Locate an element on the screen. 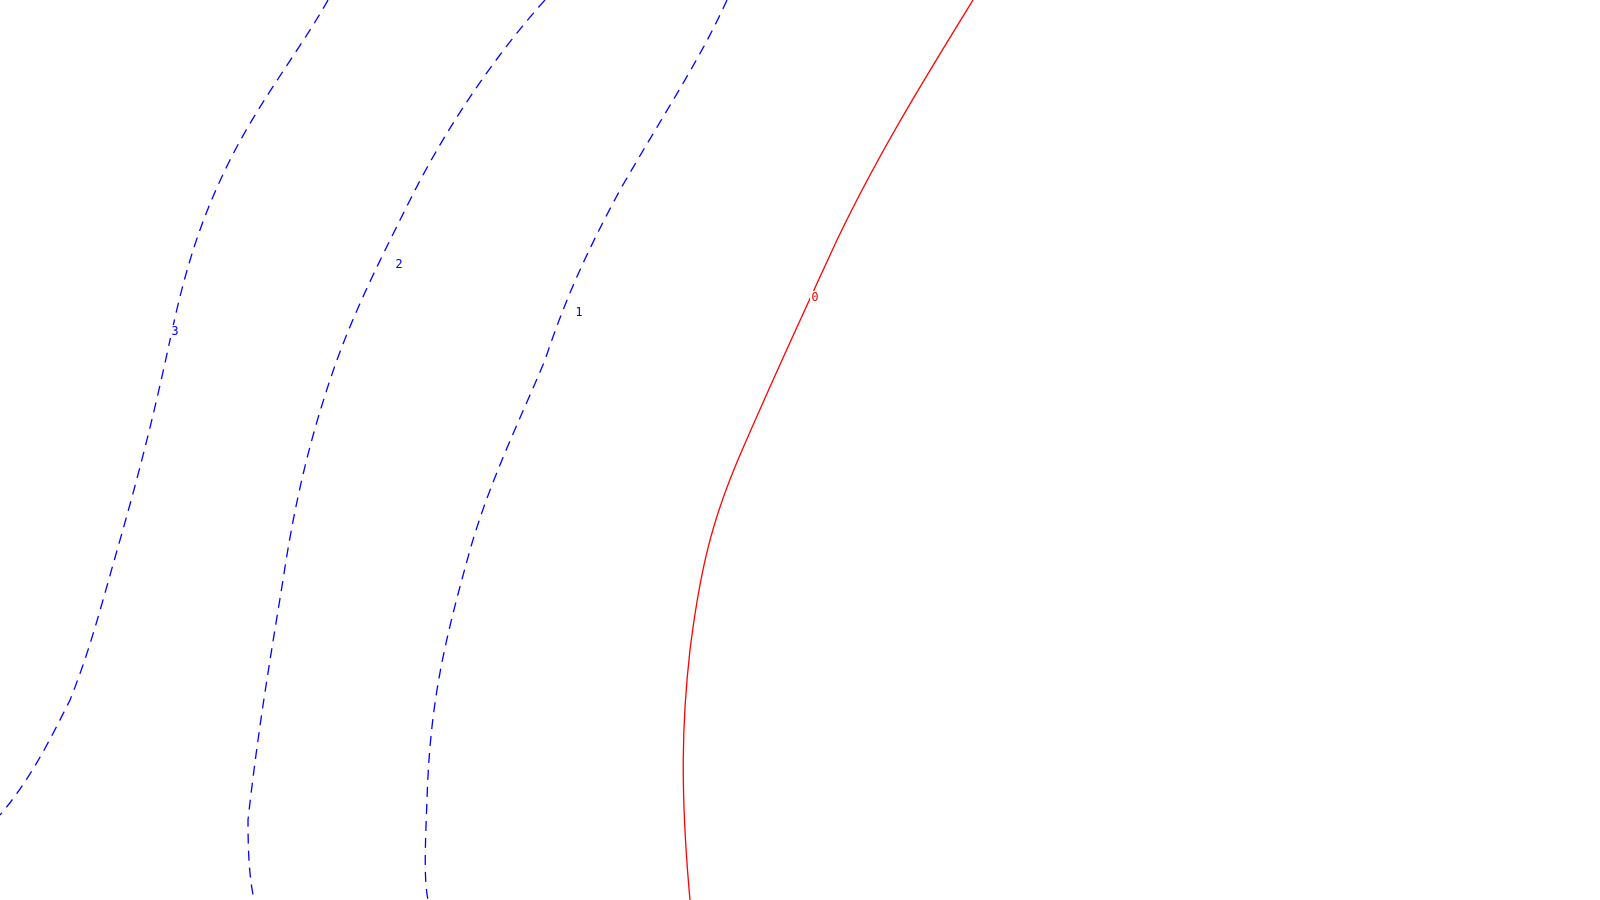  contour-labels: 0 1 2 3 is located at coordinates (495, 297).